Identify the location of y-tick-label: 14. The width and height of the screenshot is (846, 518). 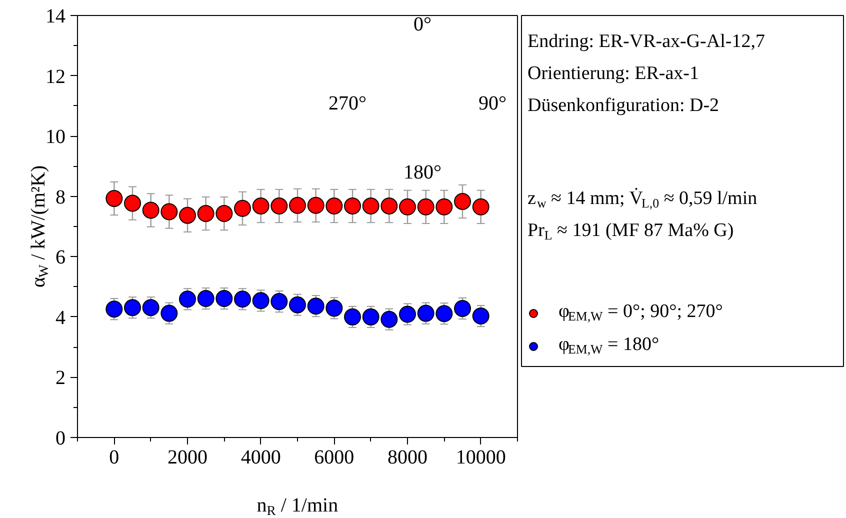
(56, 17).